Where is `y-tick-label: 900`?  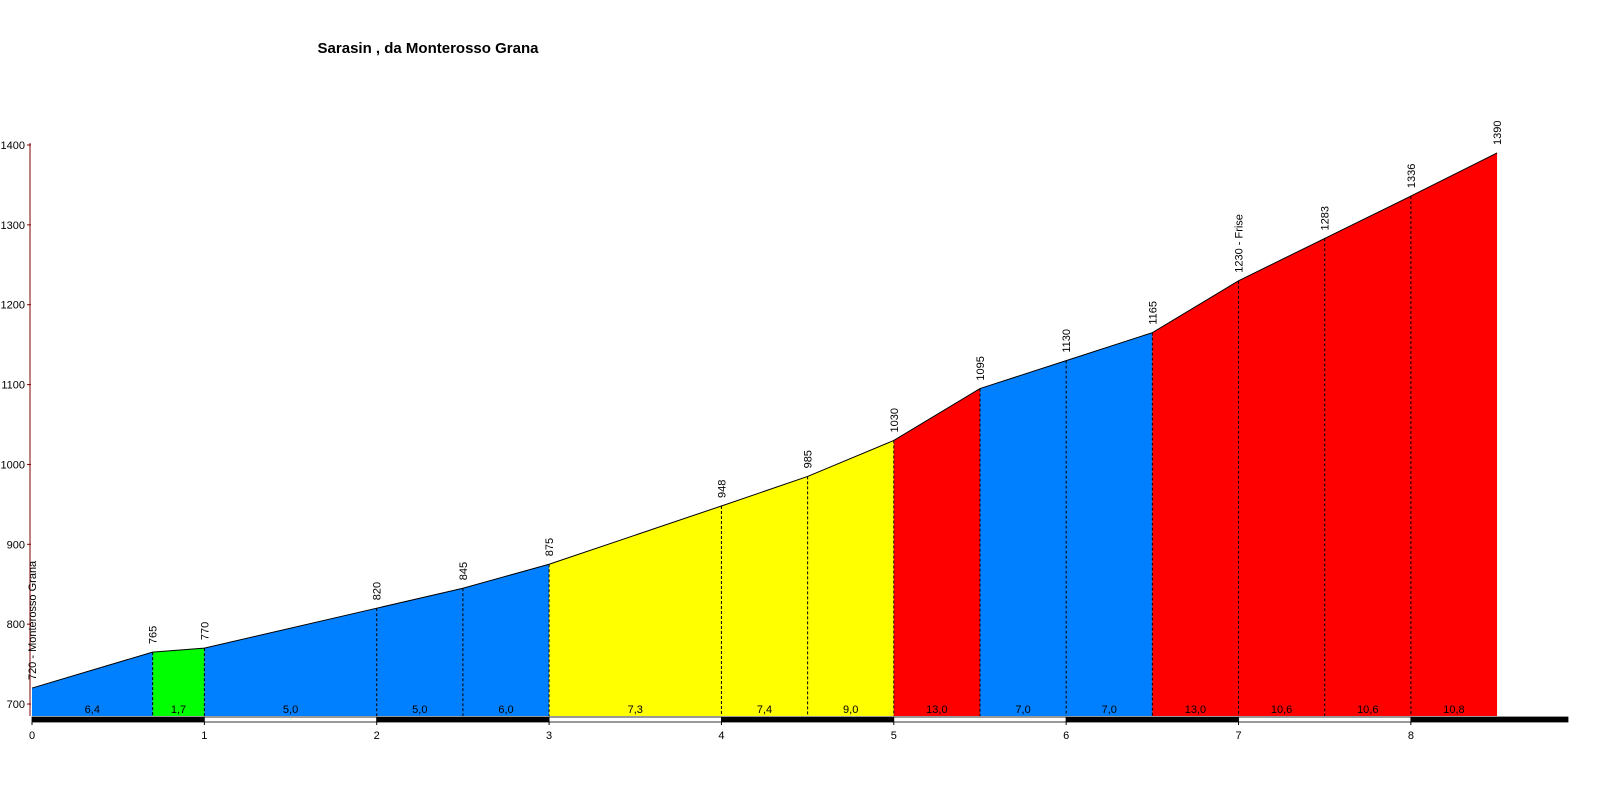 y-tick-label: 900 is located at coordinates (16, 545).